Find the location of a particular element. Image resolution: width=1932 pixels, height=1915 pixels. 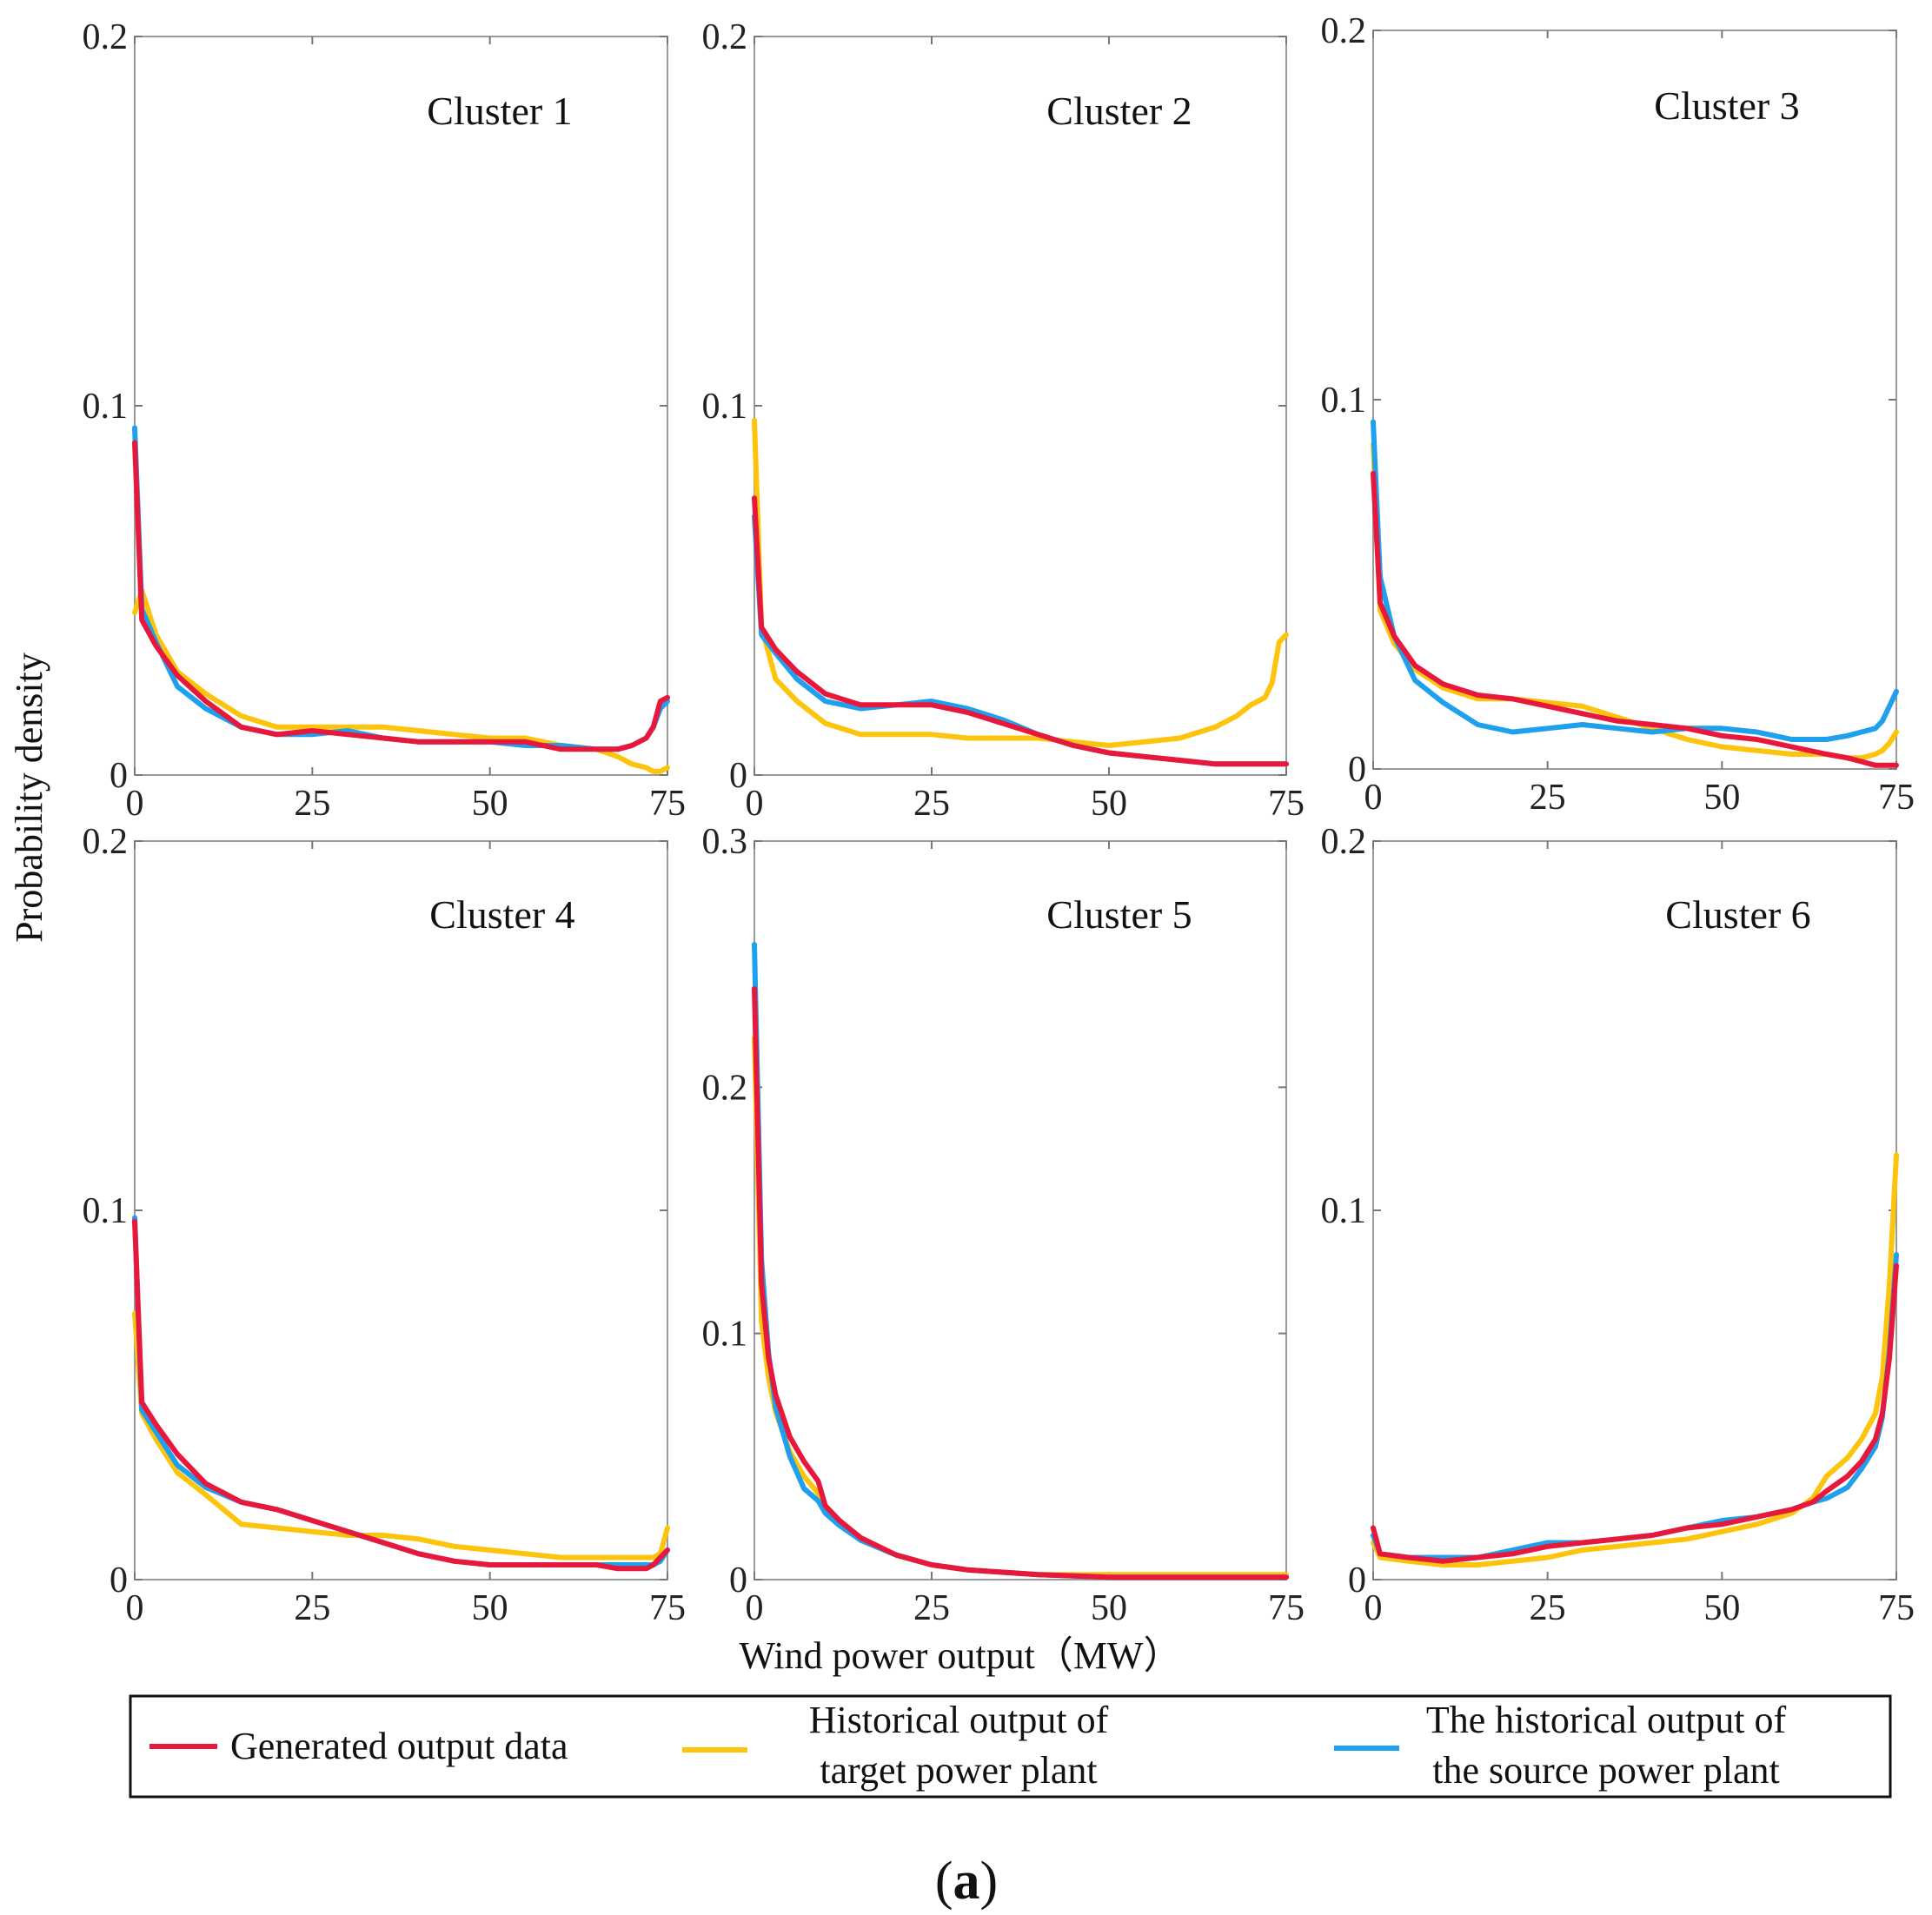

caption-open: ( is located at coordinates (944, 1881).